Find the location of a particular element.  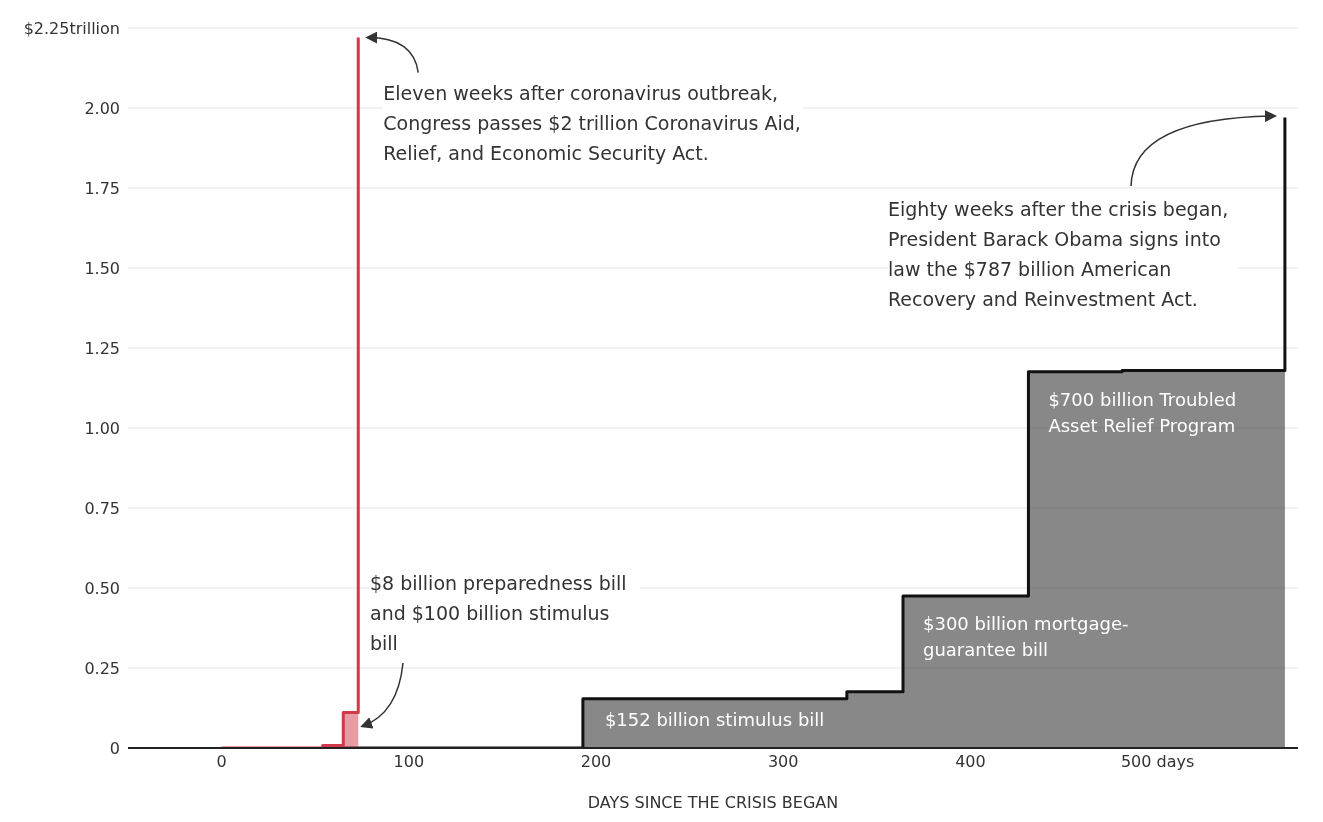

y-tick-label: 0.75 is located at coordinates (102, 508).